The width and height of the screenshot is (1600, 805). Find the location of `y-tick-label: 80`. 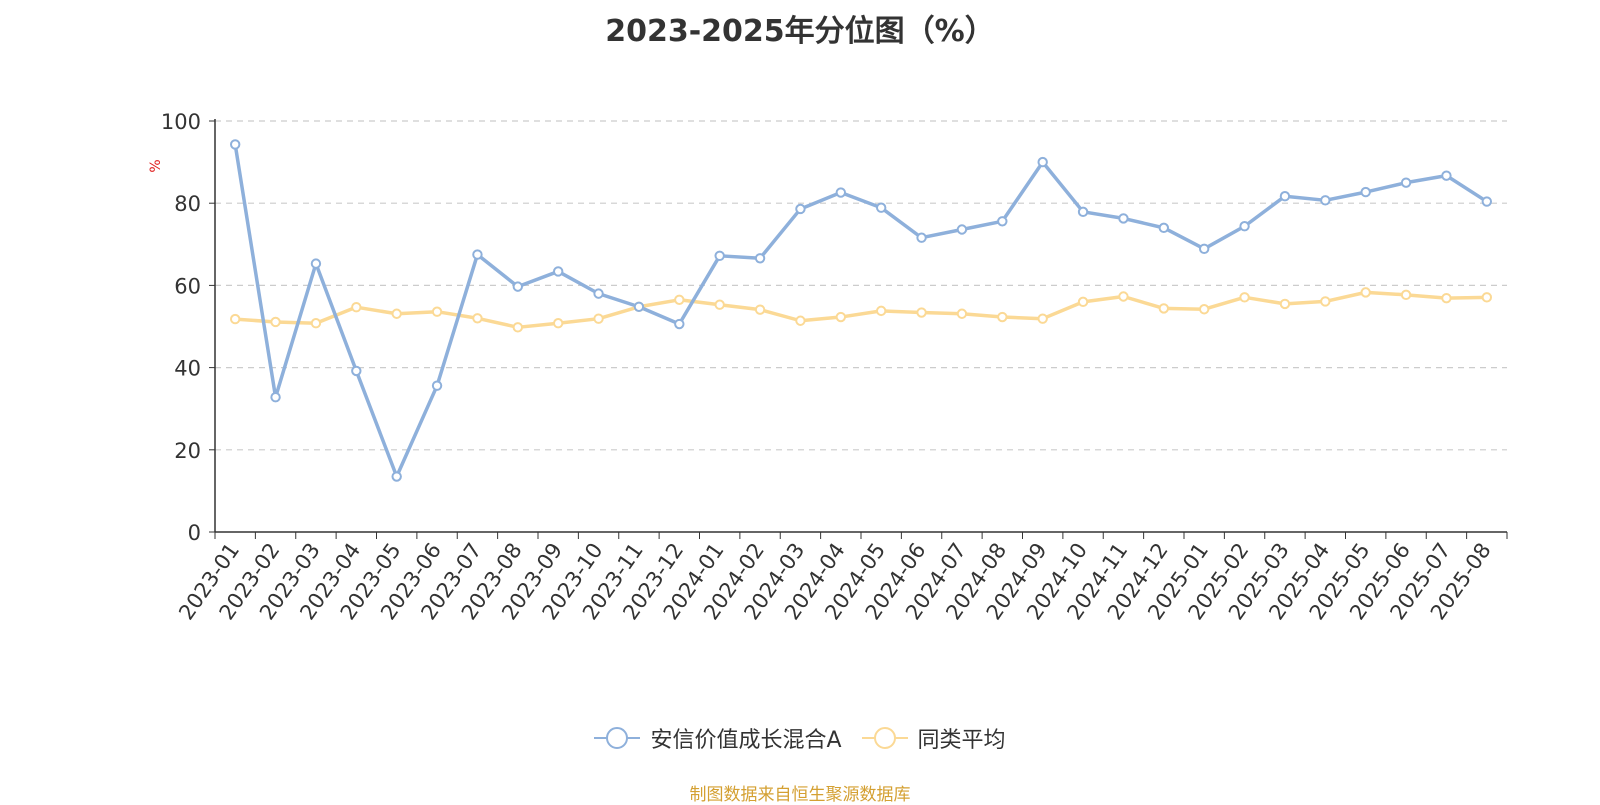

y-tick-label: 80 is located at coordinates (187, 204).